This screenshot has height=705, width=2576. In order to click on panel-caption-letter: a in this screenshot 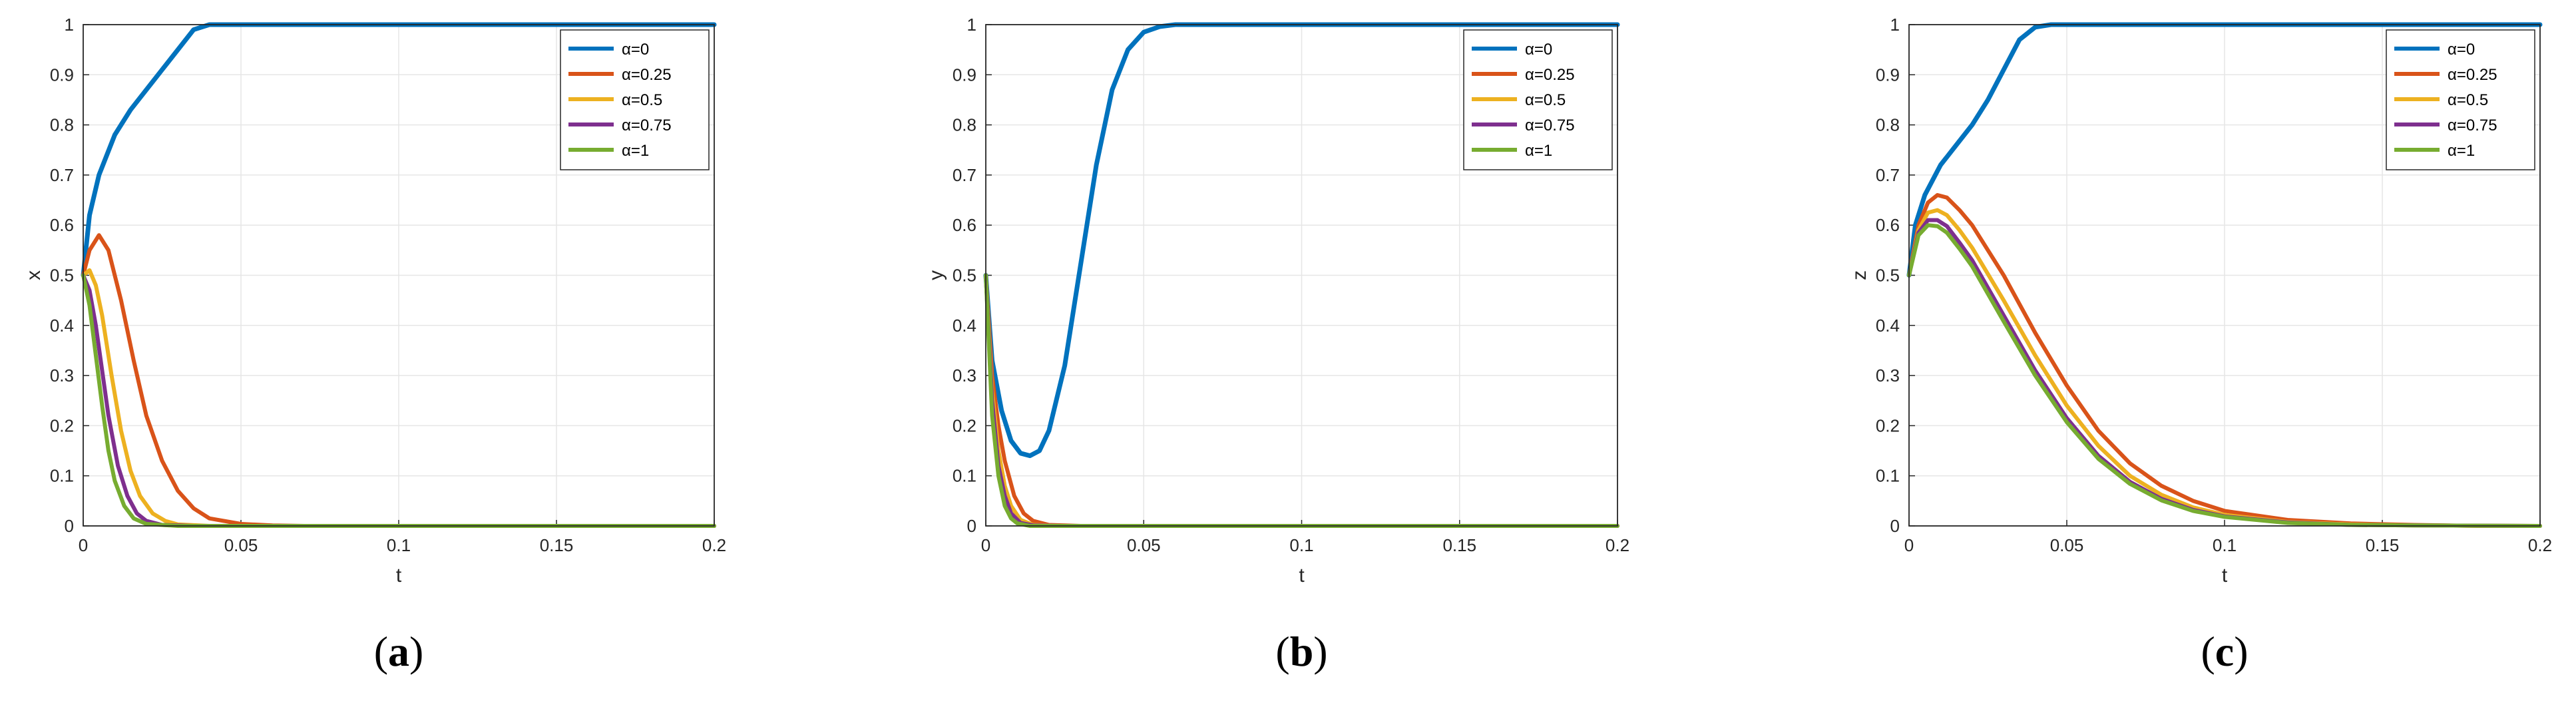, I will do `click(398, 651)`.